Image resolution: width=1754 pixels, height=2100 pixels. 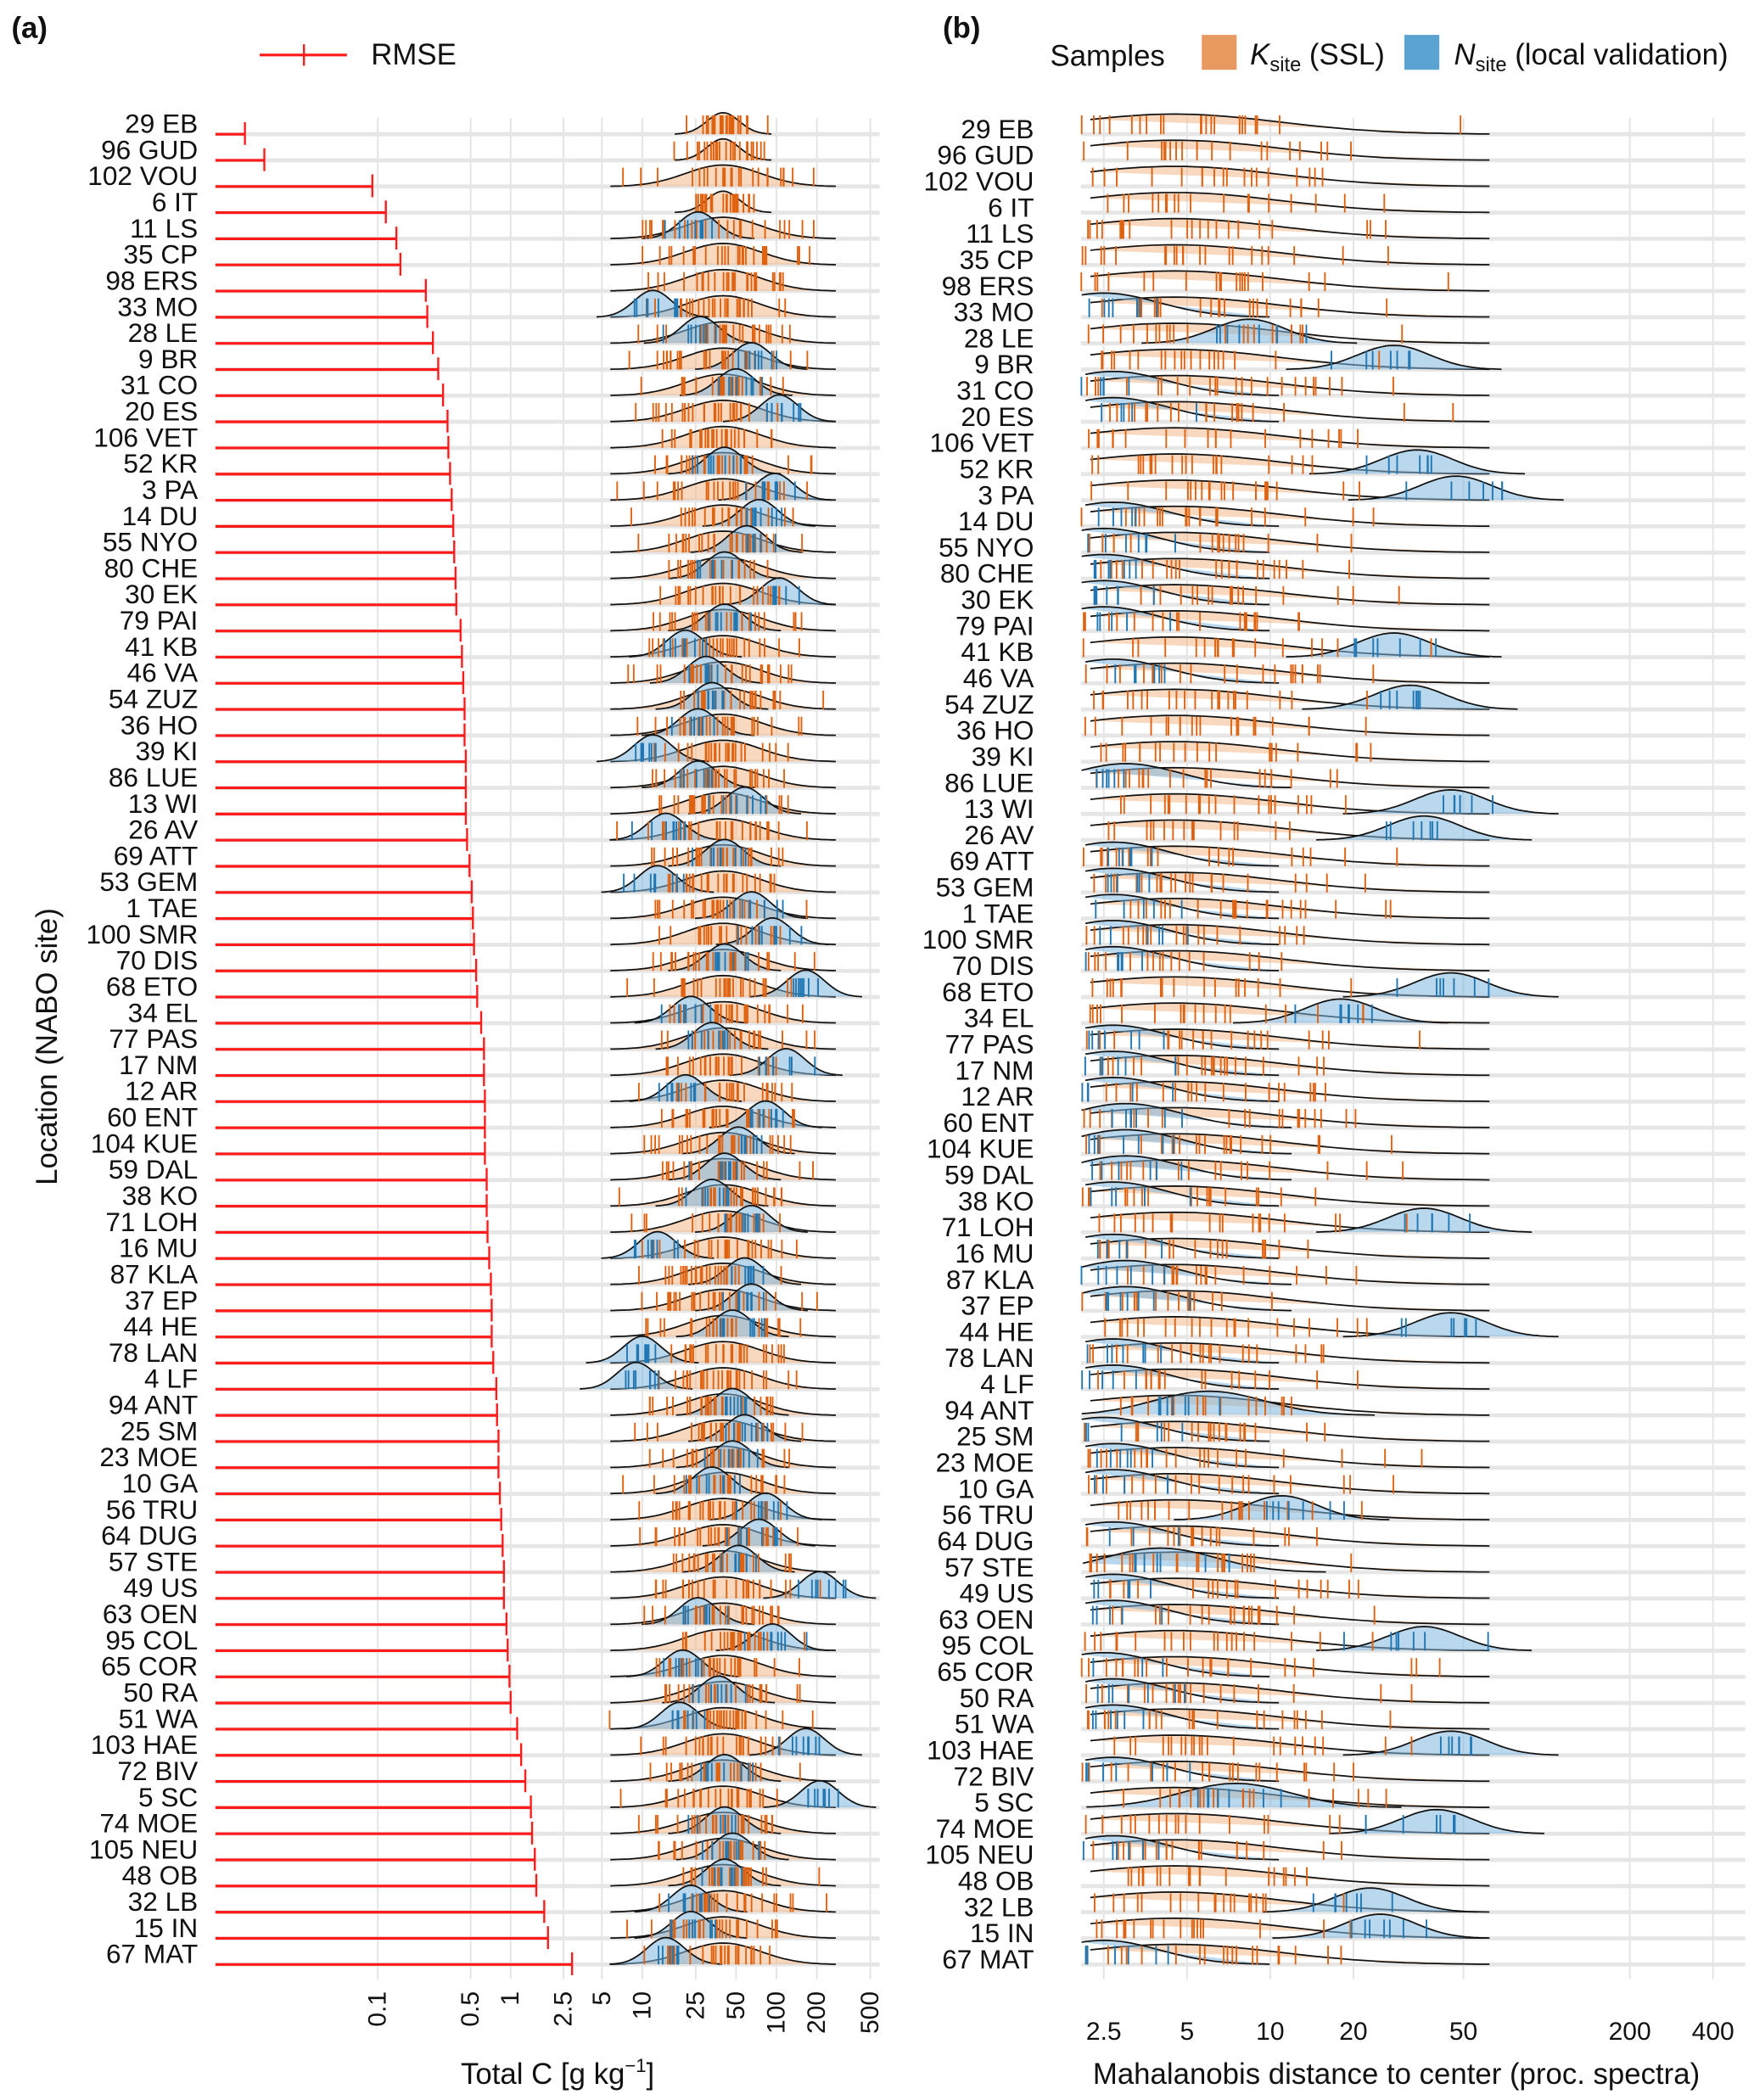 What do you see at coordinates (166, 1927) in the screenshot?
I see `site-label: 15 IN` at bounding box center [166, 1927].